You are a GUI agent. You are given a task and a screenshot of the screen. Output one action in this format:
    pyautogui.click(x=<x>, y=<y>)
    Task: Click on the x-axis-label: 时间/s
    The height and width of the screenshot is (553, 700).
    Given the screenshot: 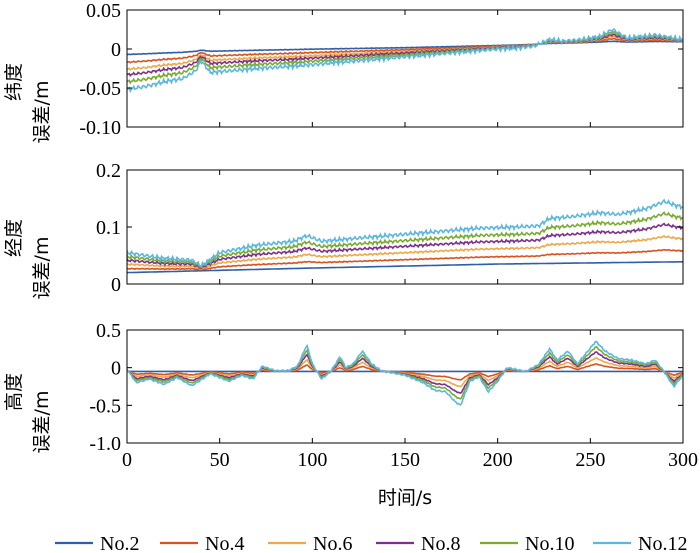 What is the action you would take?
    pyautogui.click(x=405, y=498)
    